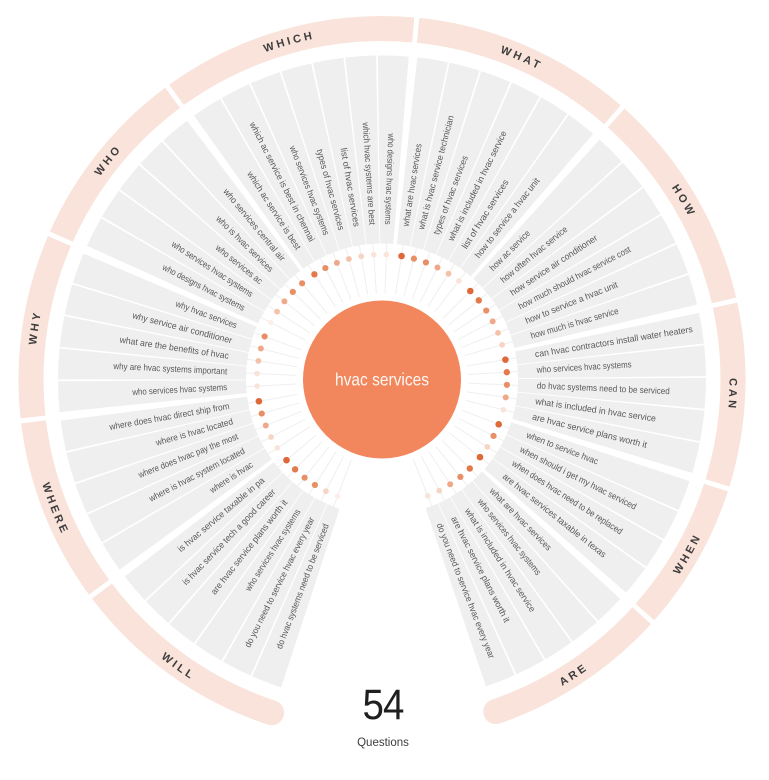  I want to click on svg-text: 54, so click(383, 705).